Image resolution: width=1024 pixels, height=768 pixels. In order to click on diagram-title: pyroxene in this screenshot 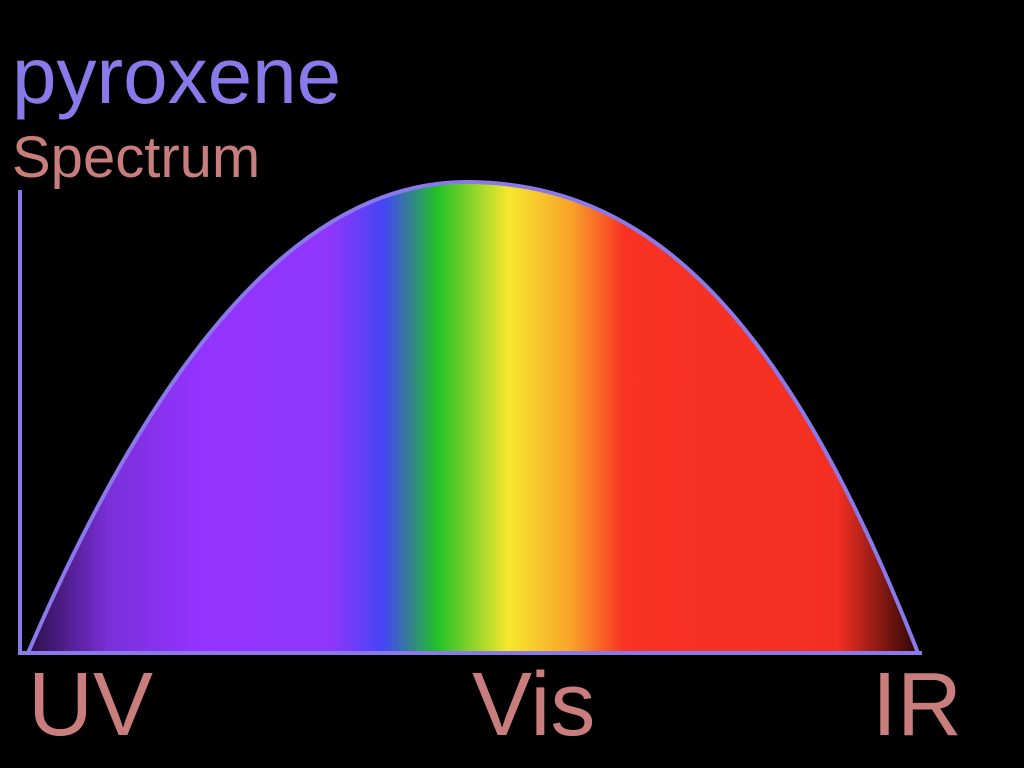, I will do `click(177, 75)`.